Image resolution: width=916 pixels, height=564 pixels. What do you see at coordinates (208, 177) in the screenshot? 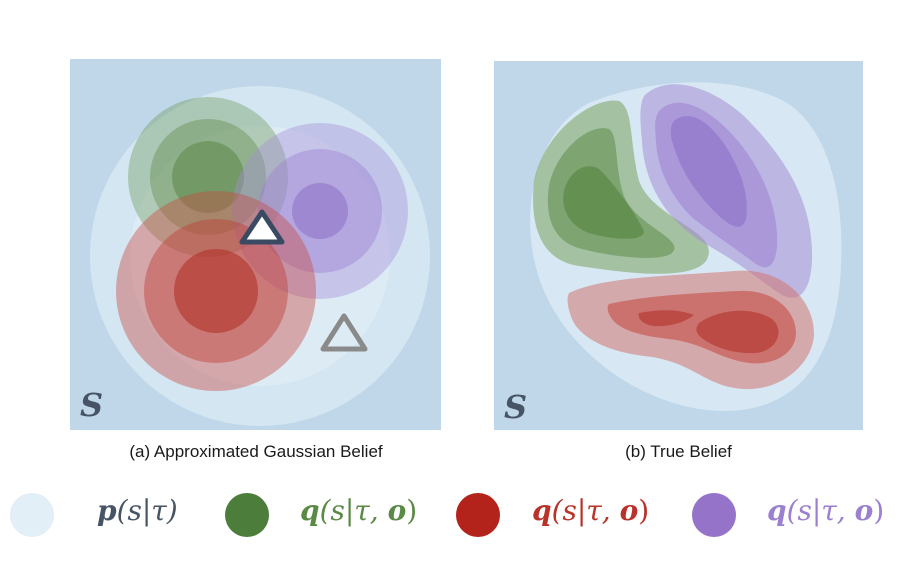
I see `green-gaussian` at bounding box center [208, 177].